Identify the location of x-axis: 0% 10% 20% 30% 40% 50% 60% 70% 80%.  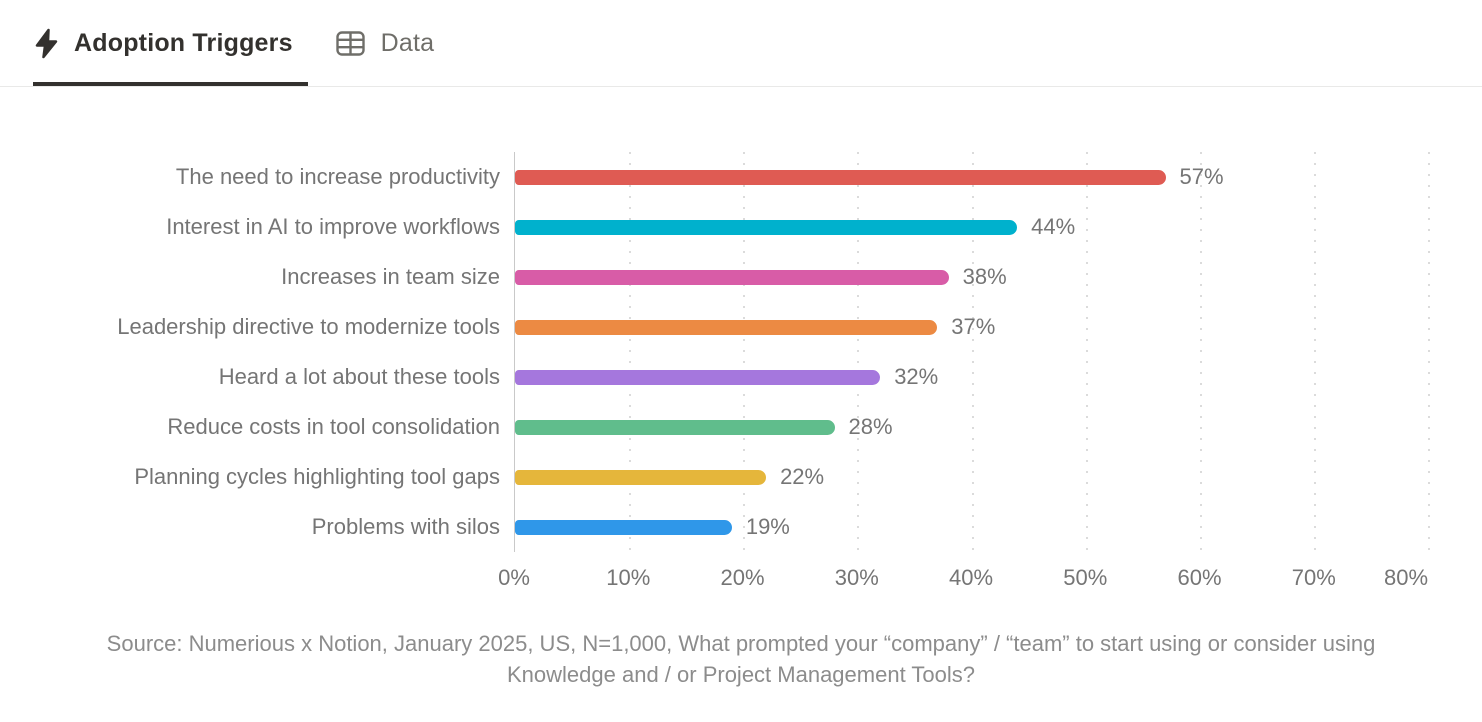
(963, 580).